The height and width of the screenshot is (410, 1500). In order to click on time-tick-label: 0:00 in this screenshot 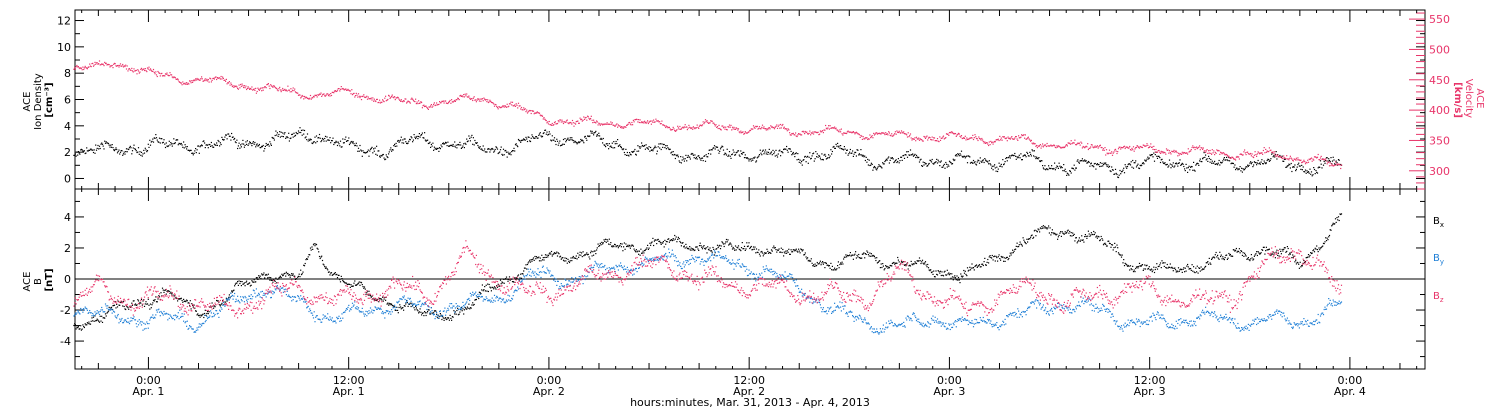, I will do `click(949, 380)`.